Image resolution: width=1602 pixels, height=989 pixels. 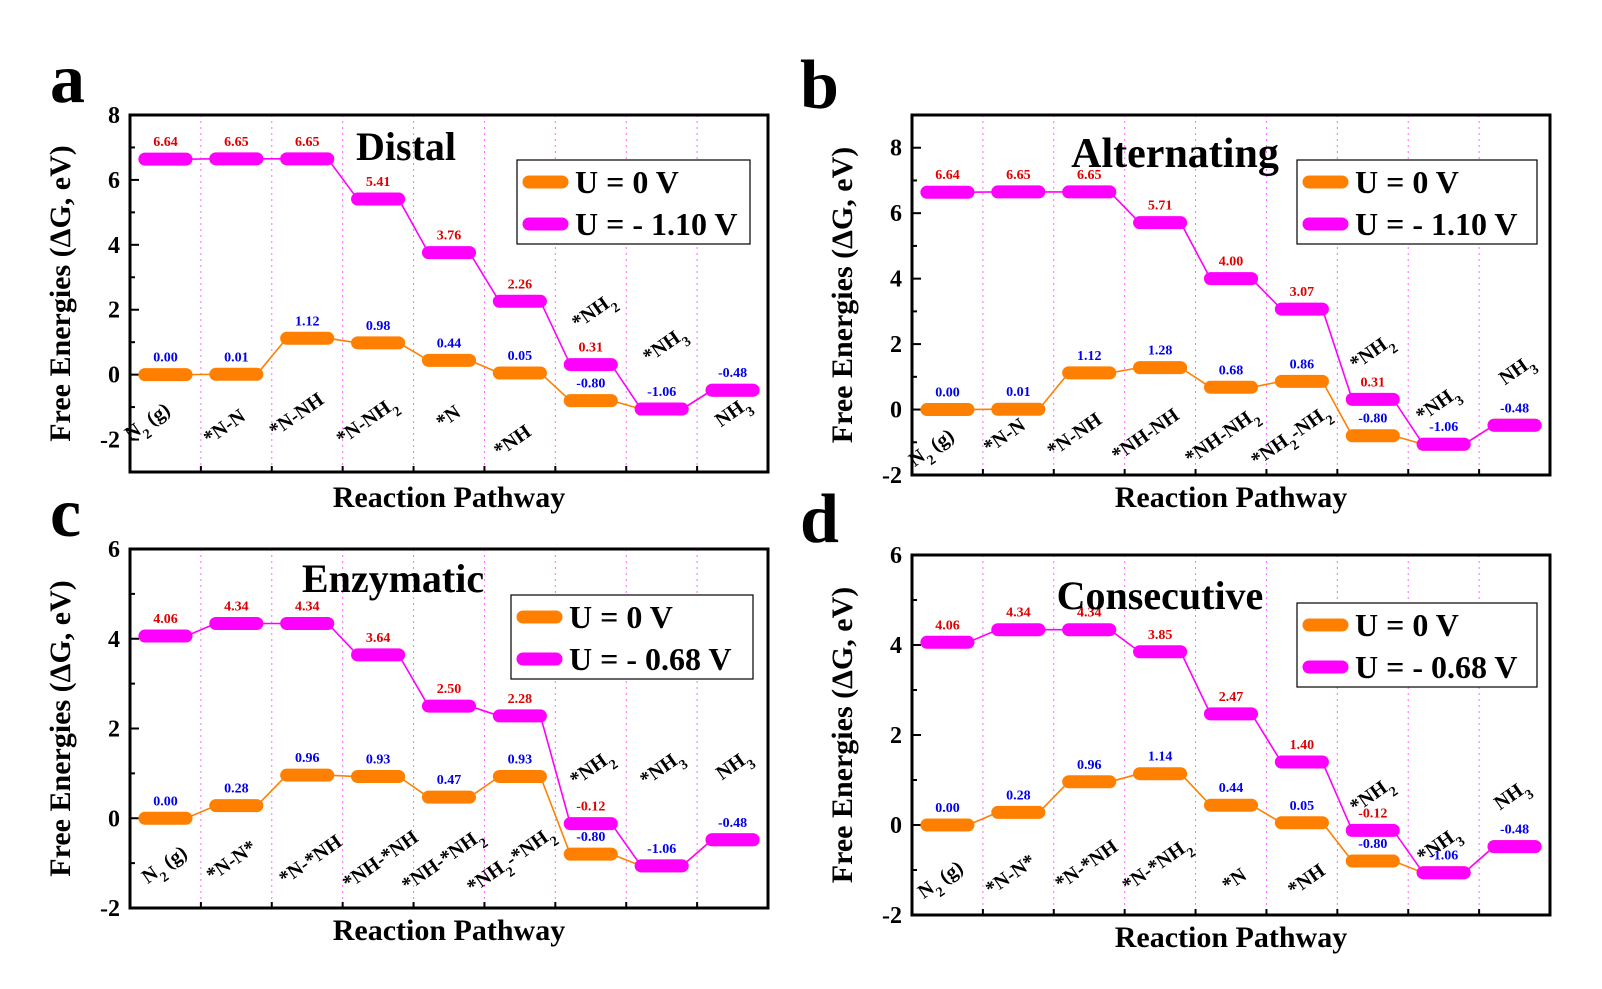 What do you see at coordinates (947, 175) in the screenshot?
I see `data-label: 6.64` at bounding box center [947, 175].